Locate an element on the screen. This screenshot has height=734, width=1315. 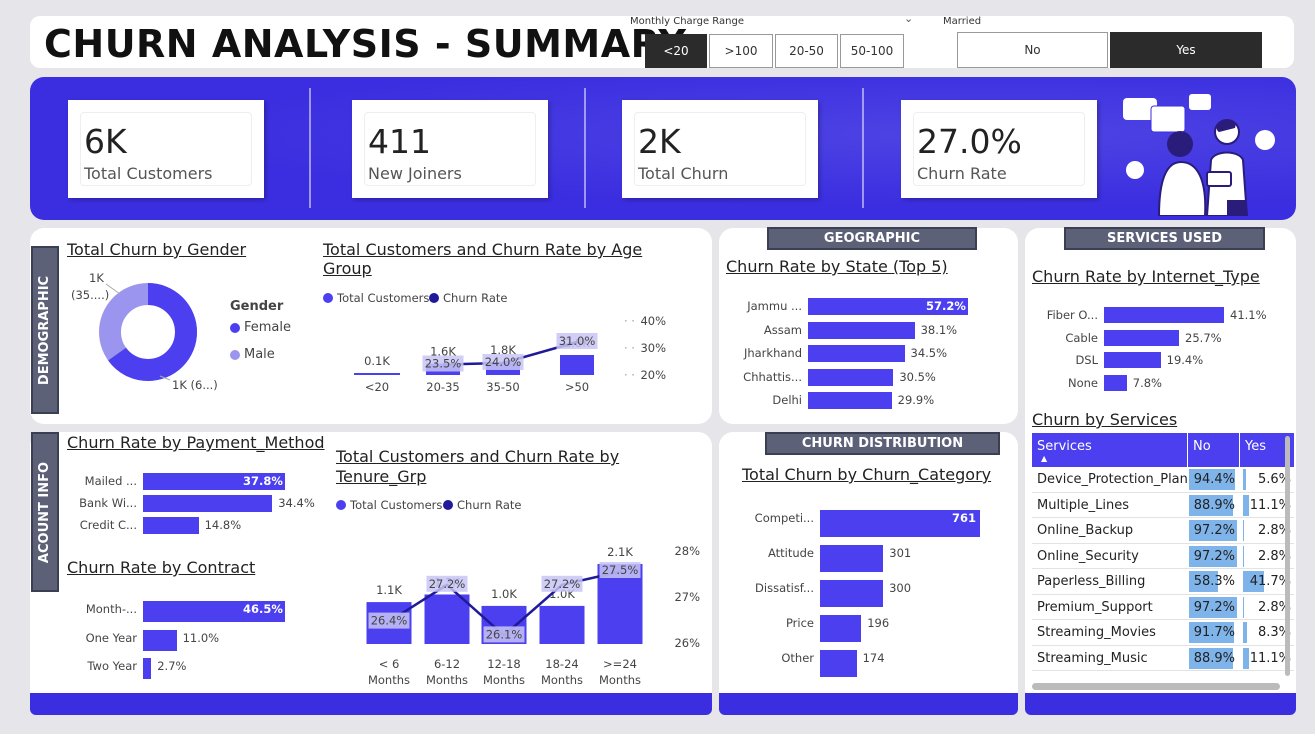
chevron-down-icon: ⌄ is located at coordinates (909, 18).